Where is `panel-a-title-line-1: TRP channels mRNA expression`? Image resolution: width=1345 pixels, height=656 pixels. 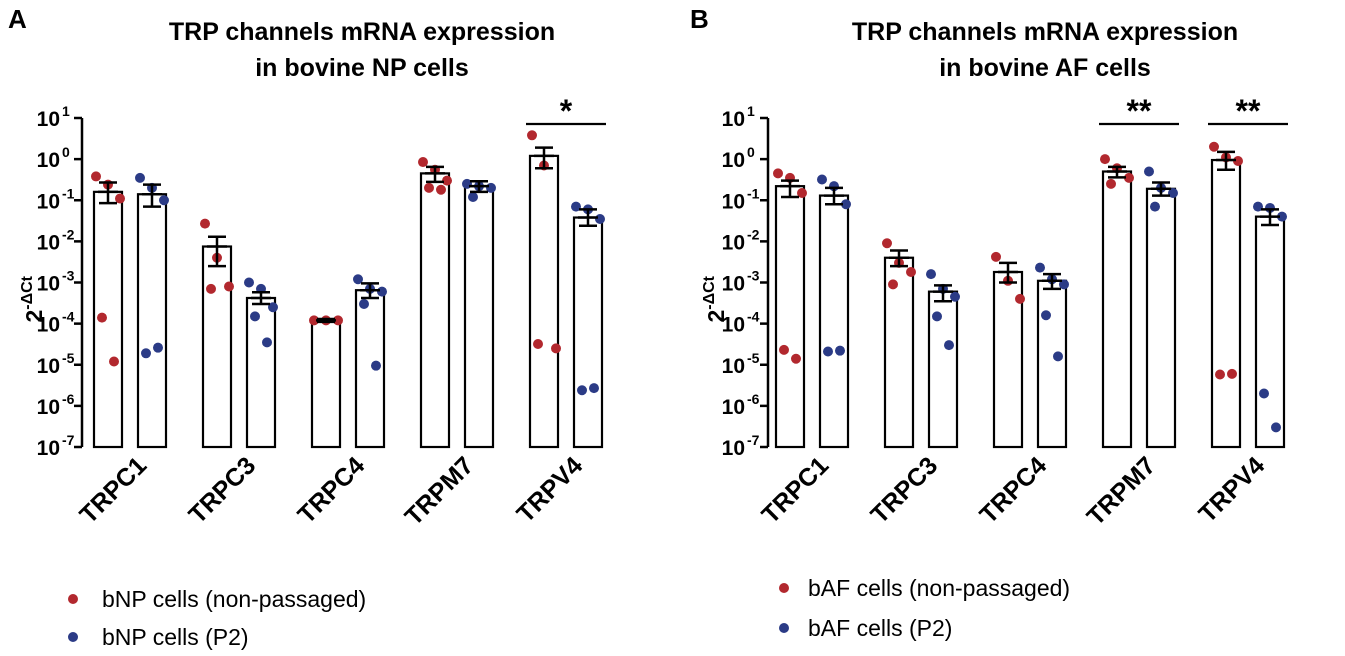
panel-a-title-line-1: TRP channels mRNA expression is located at coordinates (362, 32).